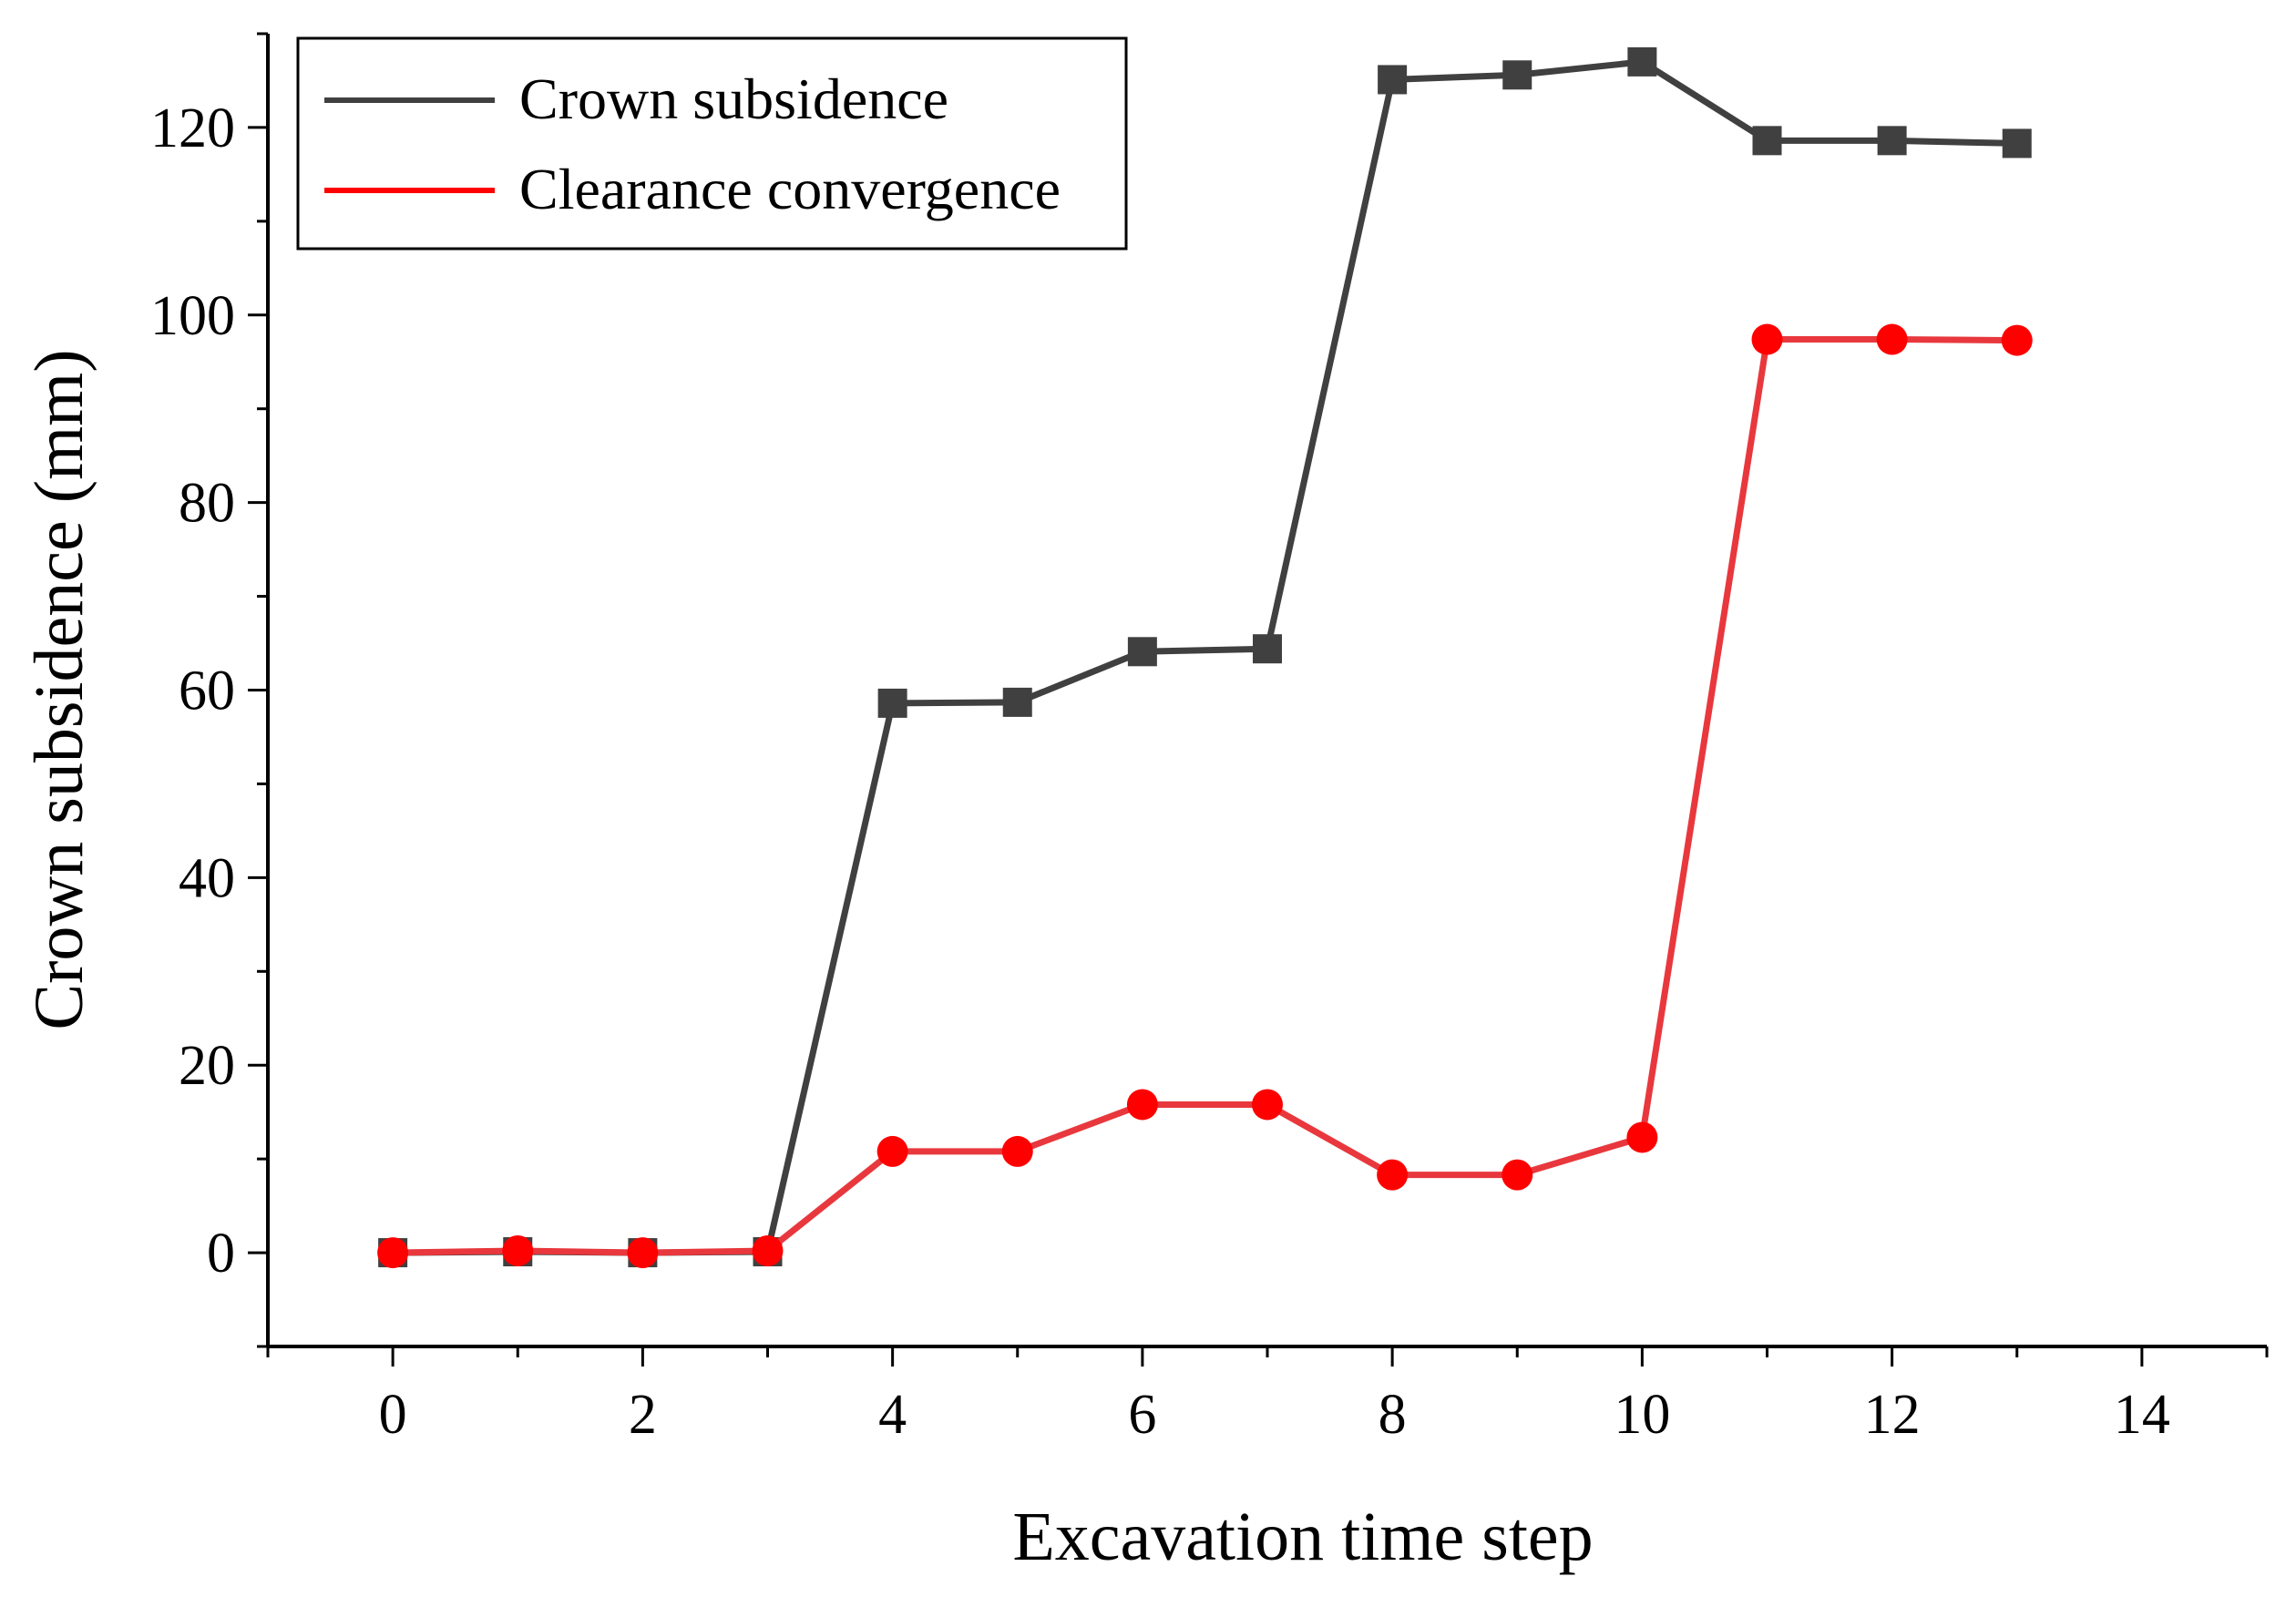 The width and height of the screenshot is (2296, 1597). I want to click on x-tick-label: 0, so click(393, 1415).